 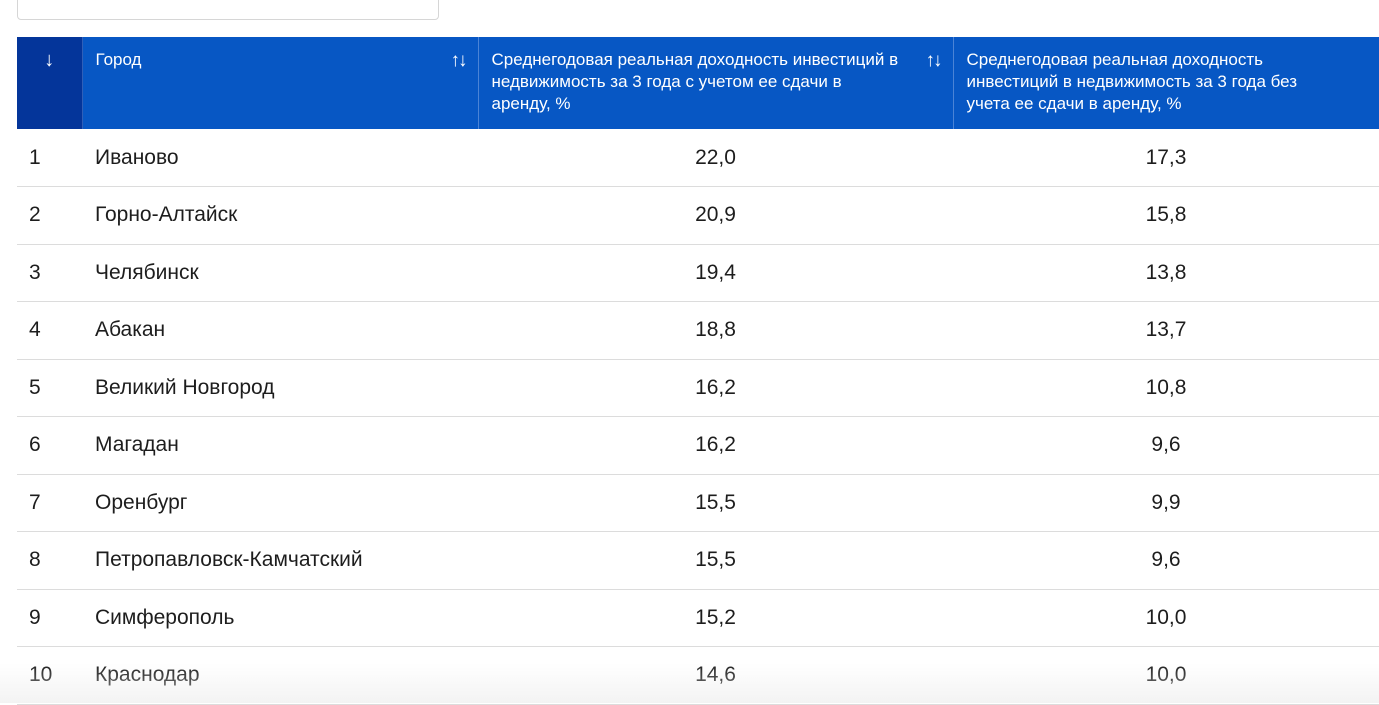 I want to click on without-rent-cell: 17,3, so click(x=1166, y=158).